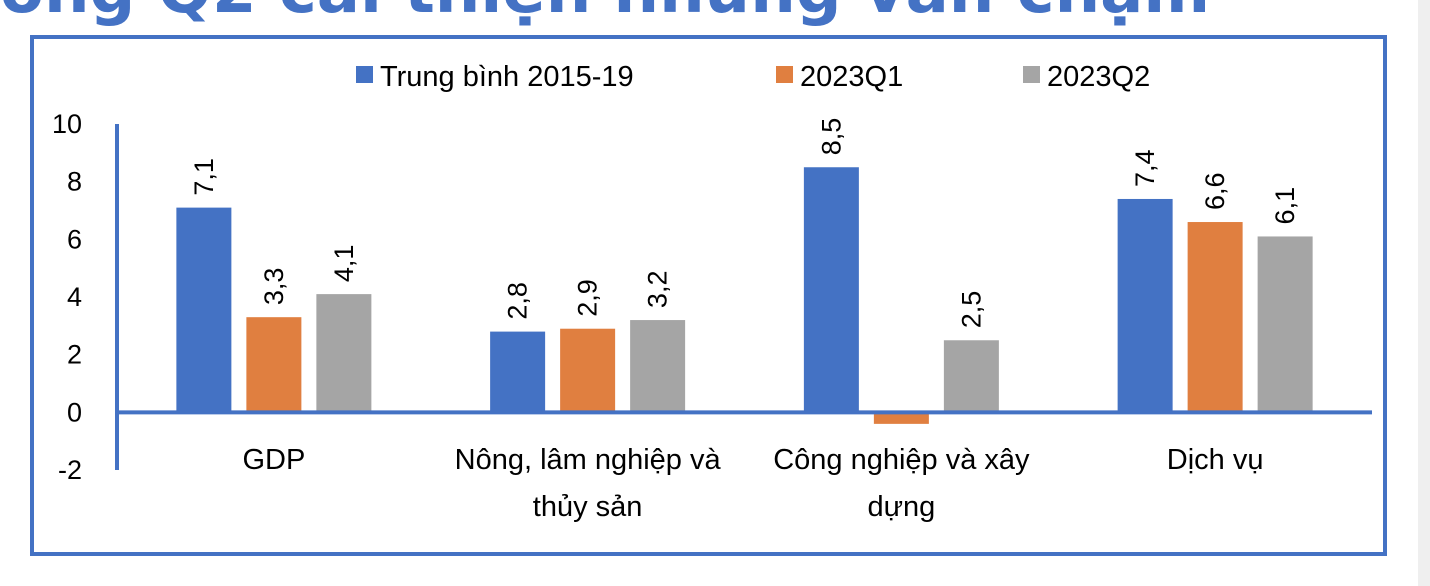 Image resolution: width=1430 pixels, height=586 pixels. Describe the element at coordinates (204, 177) in the screenshot. I see `data-label: 7,1` at that location.